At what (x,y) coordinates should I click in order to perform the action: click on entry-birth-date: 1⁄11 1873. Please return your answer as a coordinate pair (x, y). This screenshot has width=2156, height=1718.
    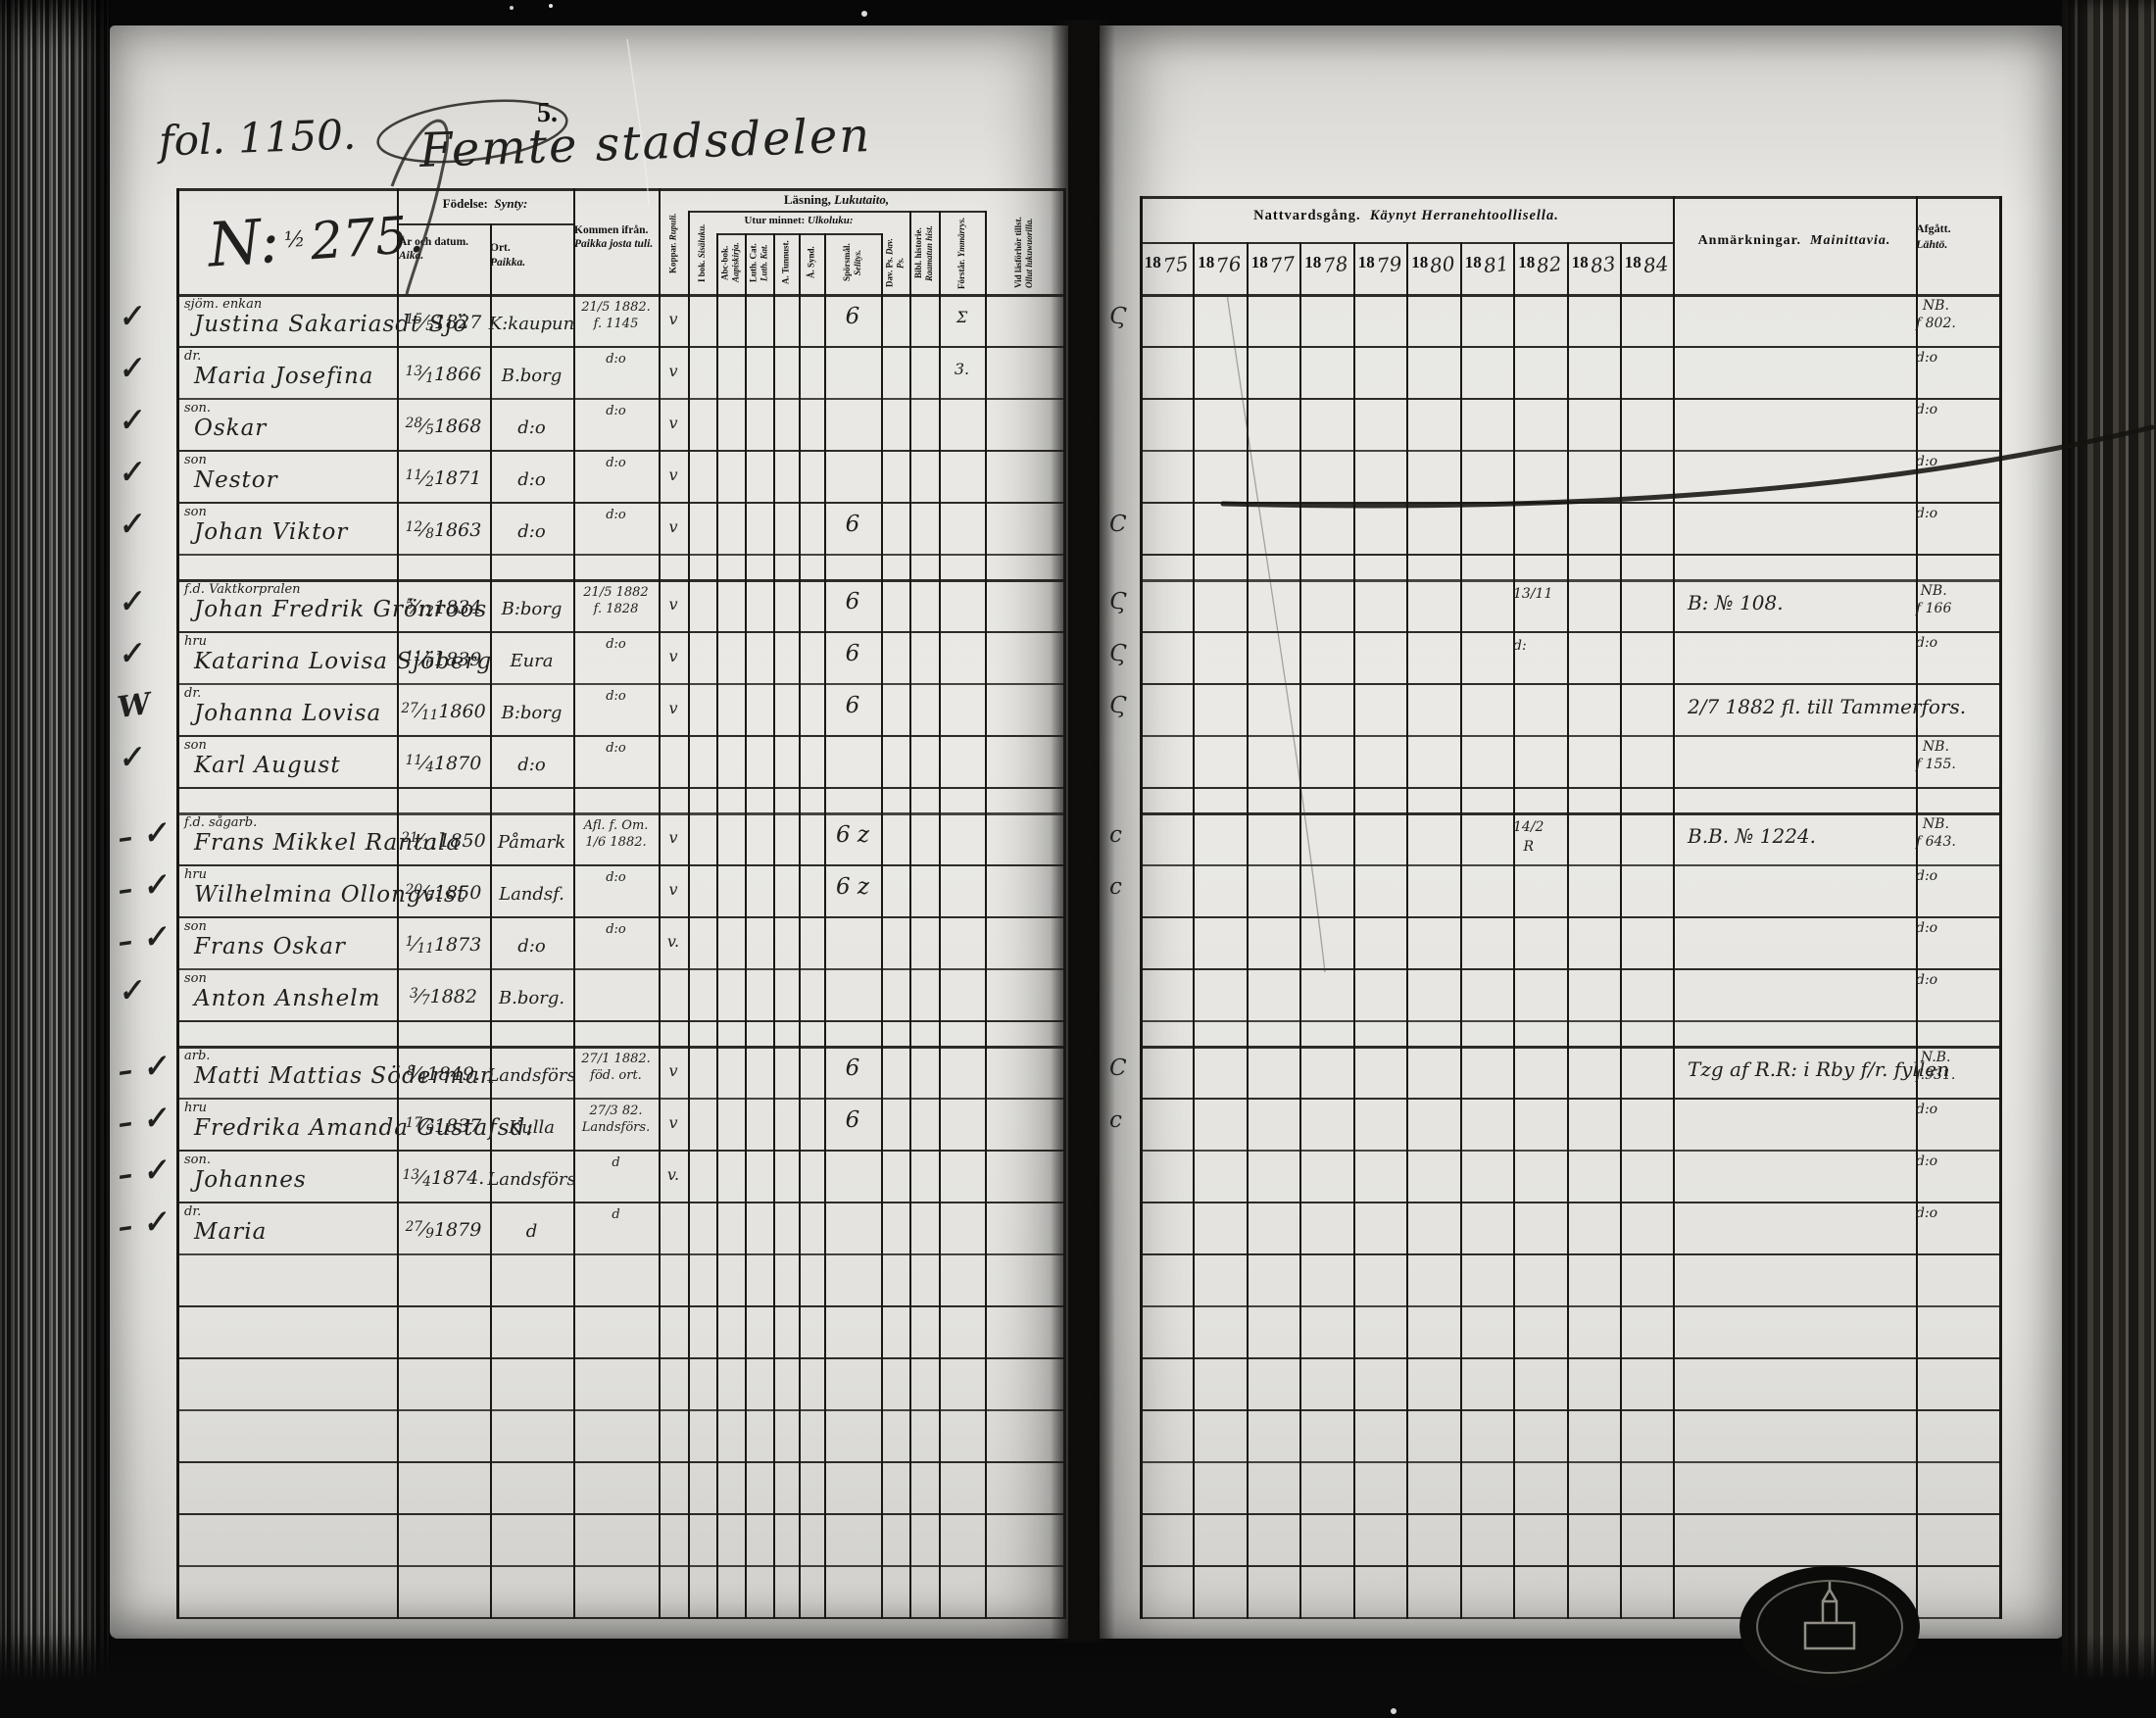
    Looking at the image, I should click on (443, 945).